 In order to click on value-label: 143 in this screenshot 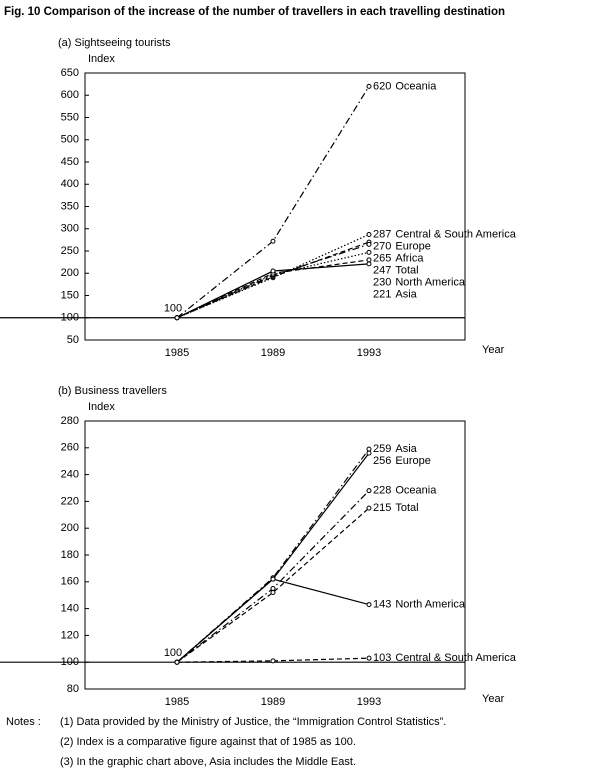, I will do `click(382, 604)`.